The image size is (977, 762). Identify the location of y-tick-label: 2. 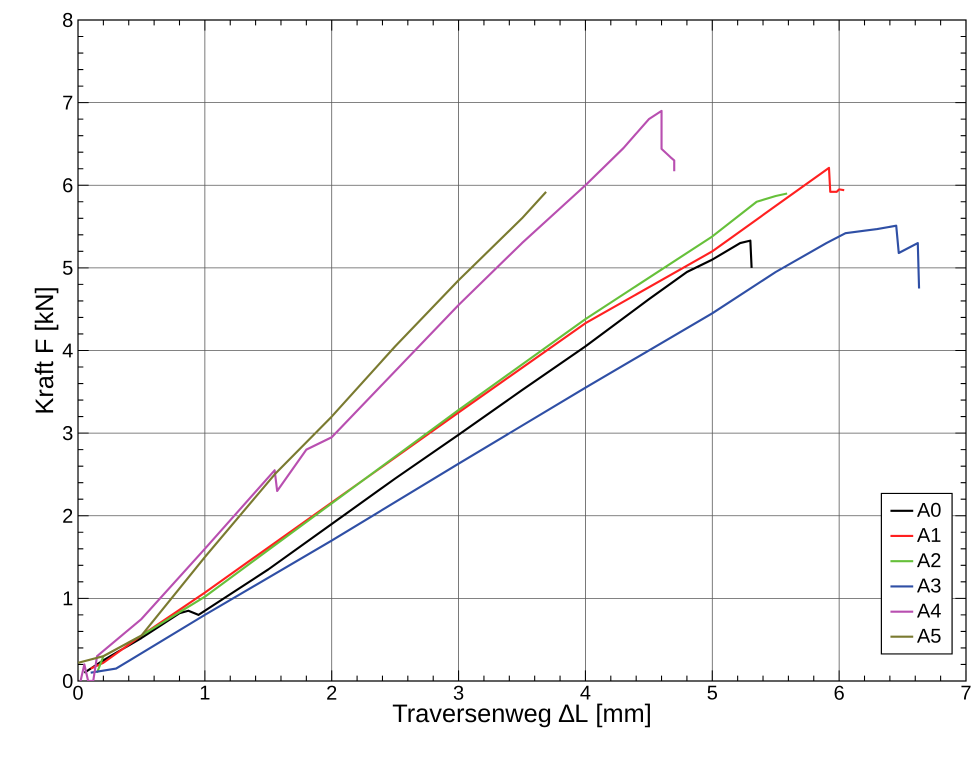
(67, 515).